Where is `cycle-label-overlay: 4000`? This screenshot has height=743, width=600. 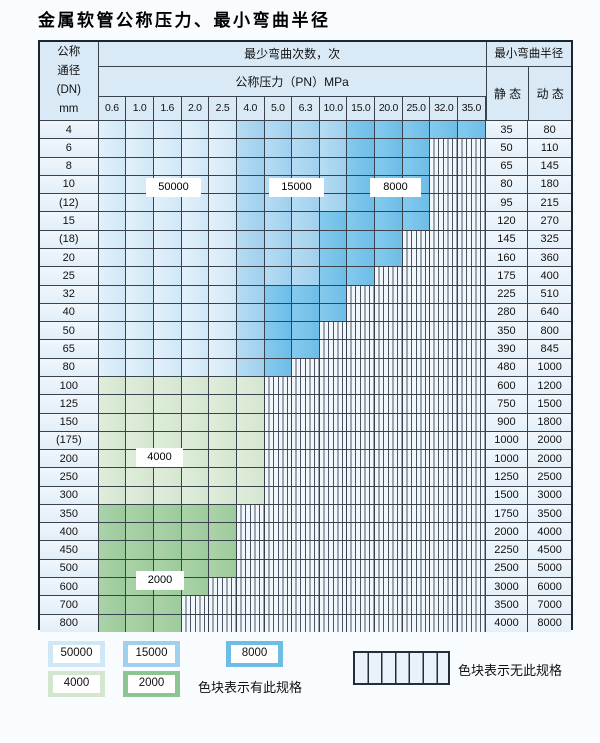 cycle-label-overlay: 4000 is located at coordinates (159, 457).